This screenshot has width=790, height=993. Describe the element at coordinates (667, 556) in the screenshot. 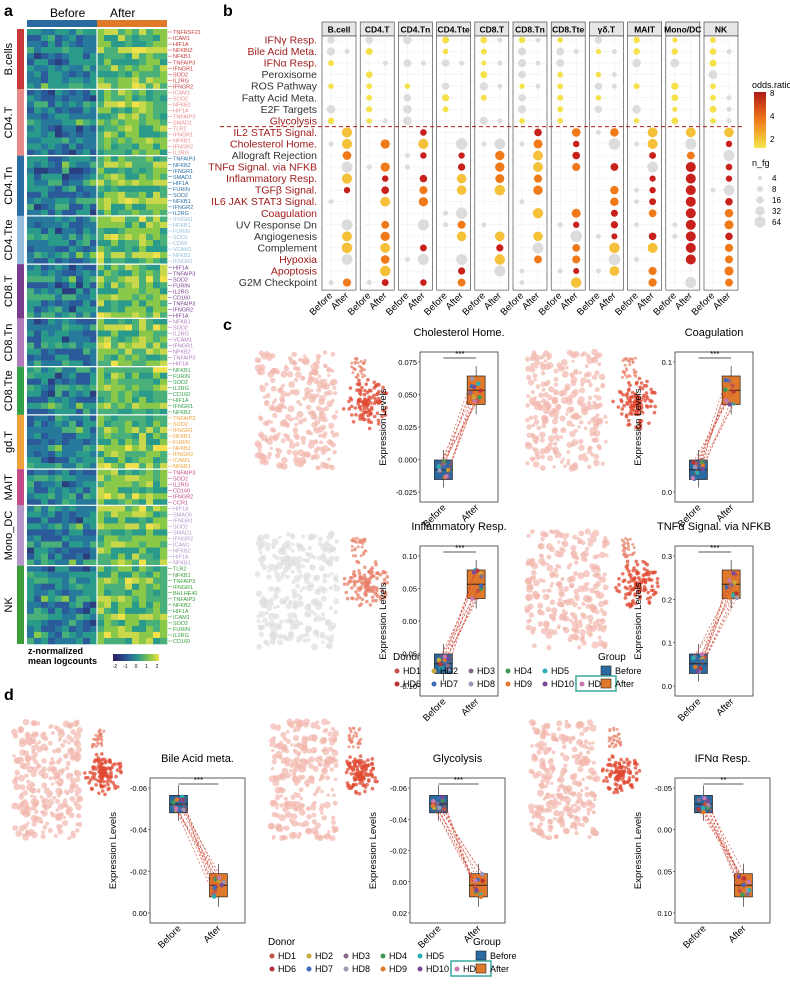

I see `c-tnfa-ytick: 0.3` at that location.